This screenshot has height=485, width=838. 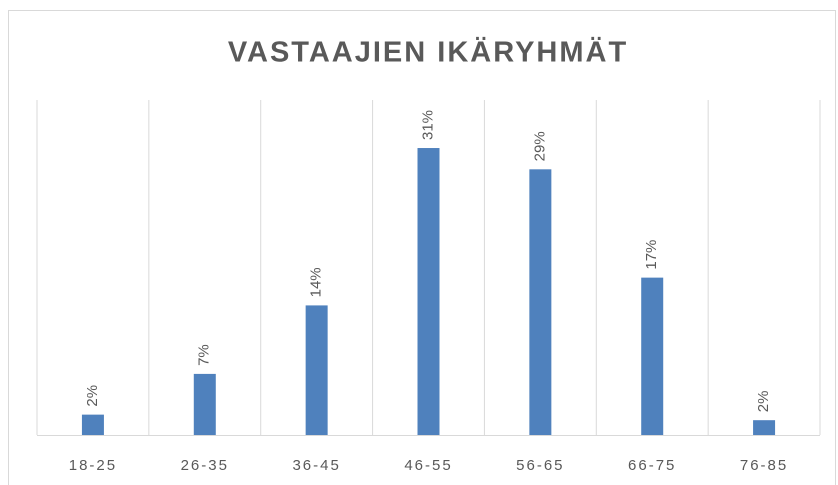 I want to click on data-label: 14%, so click(x=316, y=282).